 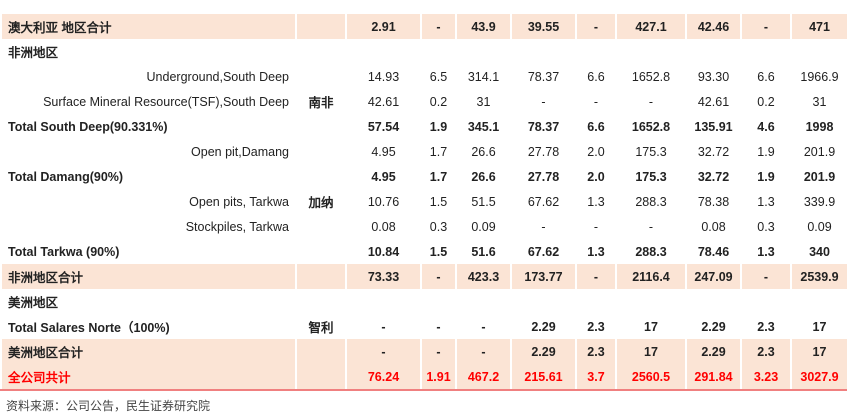 What do you see at coordinates (766, 76) in the screenshot?
I see `value-cell: 6.6` at bounding box center [766, 76].